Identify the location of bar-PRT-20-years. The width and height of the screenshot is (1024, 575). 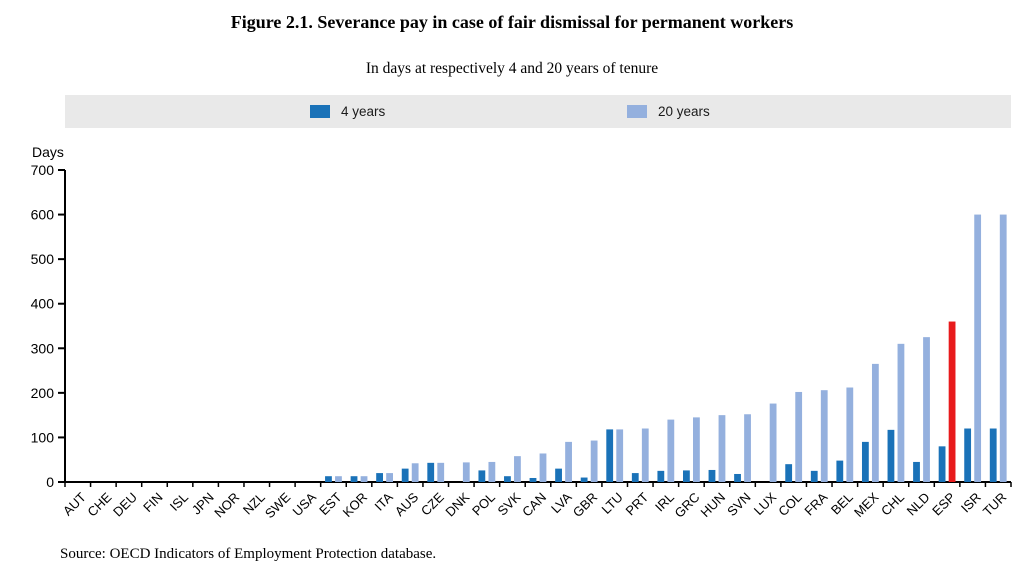
(645, 455).